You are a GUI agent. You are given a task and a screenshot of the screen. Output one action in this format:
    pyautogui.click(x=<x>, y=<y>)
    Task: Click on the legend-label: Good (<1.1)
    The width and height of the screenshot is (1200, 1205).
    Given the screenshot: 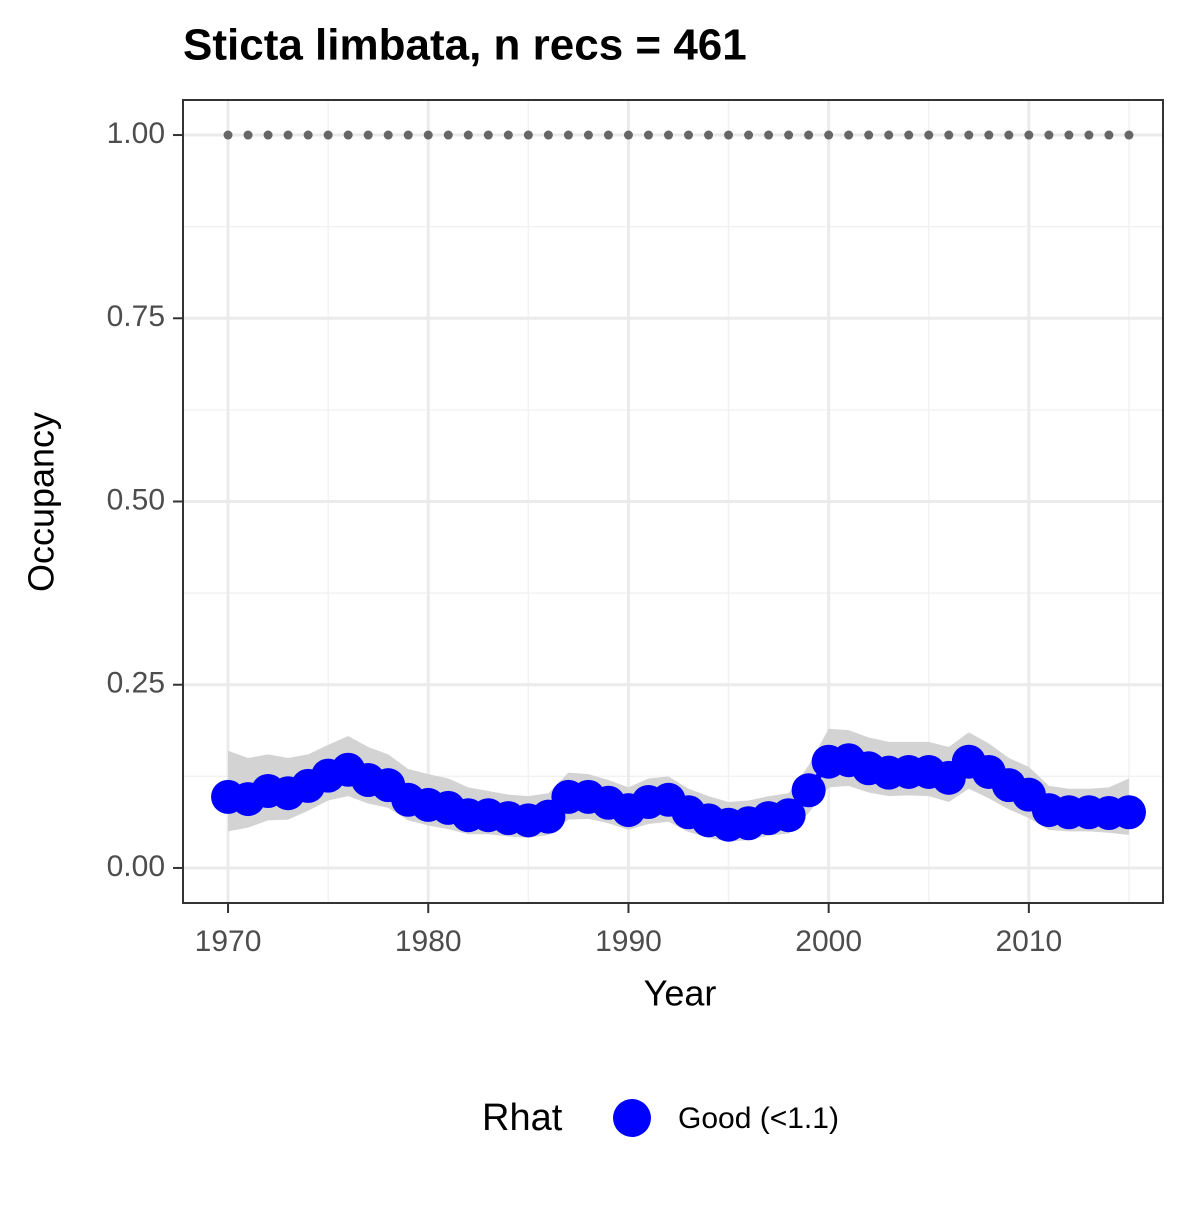 What is the action you would take?
    pyautogui.click(x=758, y=1118)
    